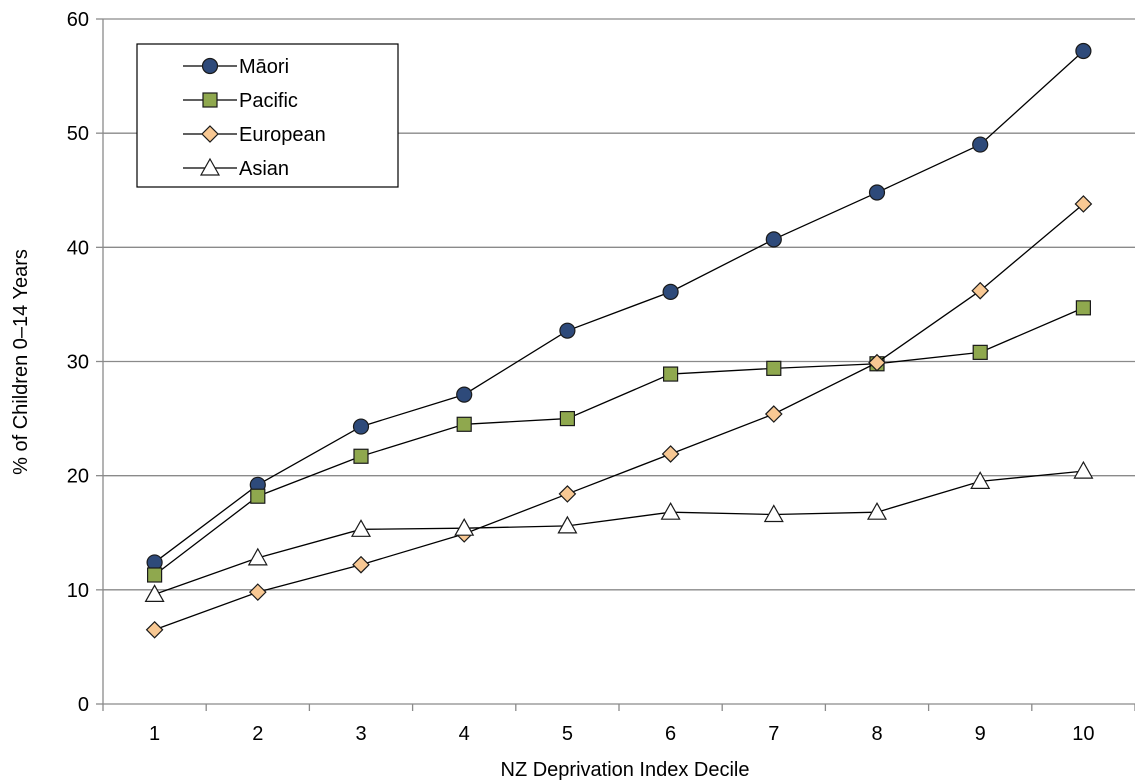 The image size is (1135, 782). I want to click on x-tick-label: 5, so click(567, 734).